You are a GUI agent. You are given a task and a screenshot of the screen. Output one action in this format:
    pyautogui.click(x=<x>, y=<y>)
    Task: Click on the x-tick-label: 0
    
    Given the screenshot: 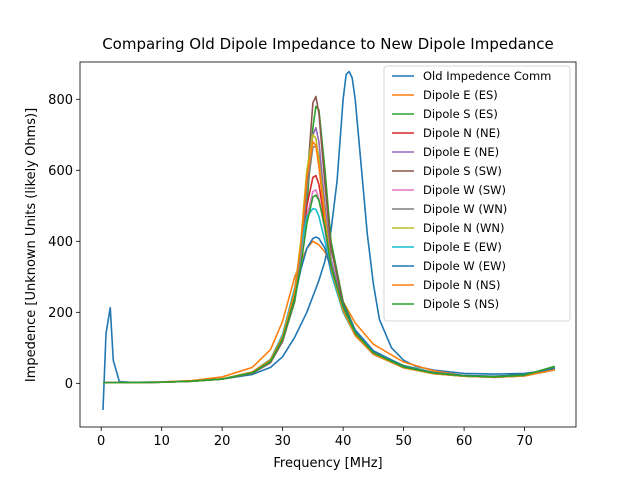 What is the action you would take?
    pyautogui.click(x=101, y=441)
    